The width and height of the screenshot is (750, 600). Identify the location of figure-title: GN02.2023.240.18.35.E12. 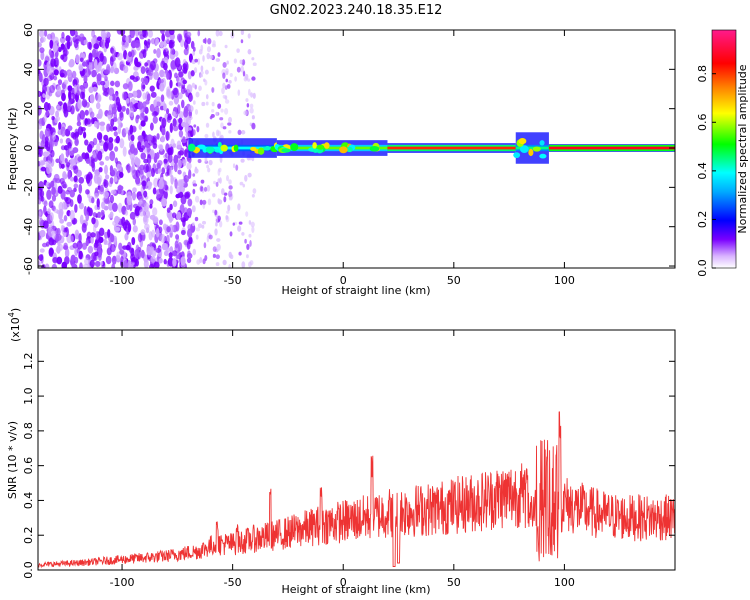
(356, 10).